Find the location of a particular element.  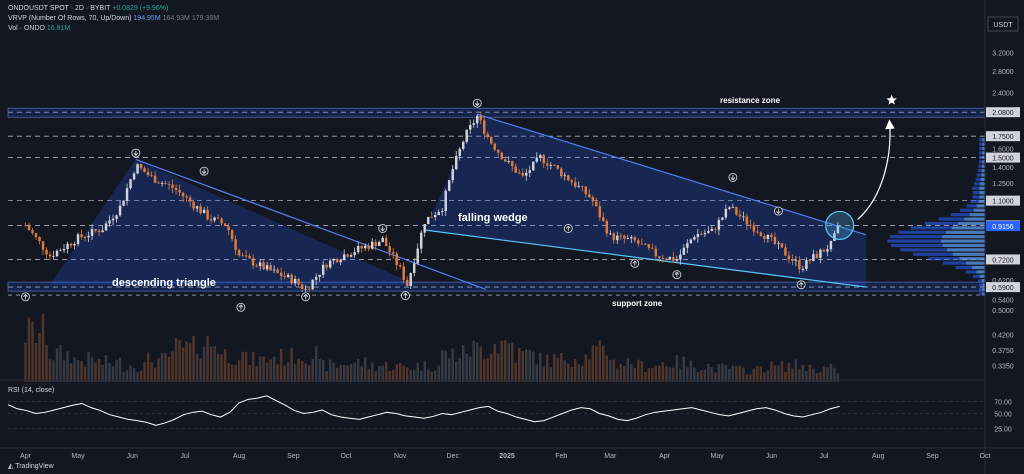

time-tick-label: Aug is located at coordinates (878, 456).